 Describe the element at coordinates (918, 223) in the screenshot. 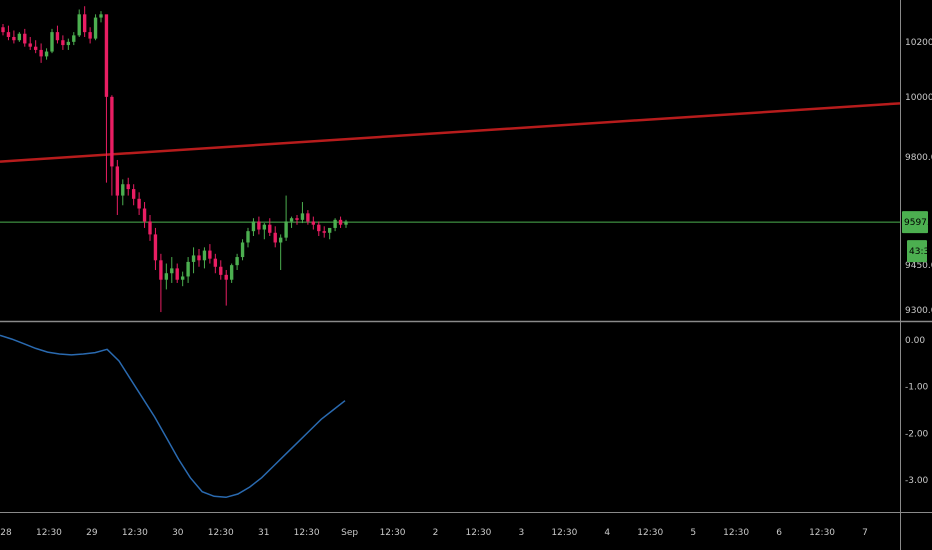

I see `current-price-label: 9597.99` at that location.